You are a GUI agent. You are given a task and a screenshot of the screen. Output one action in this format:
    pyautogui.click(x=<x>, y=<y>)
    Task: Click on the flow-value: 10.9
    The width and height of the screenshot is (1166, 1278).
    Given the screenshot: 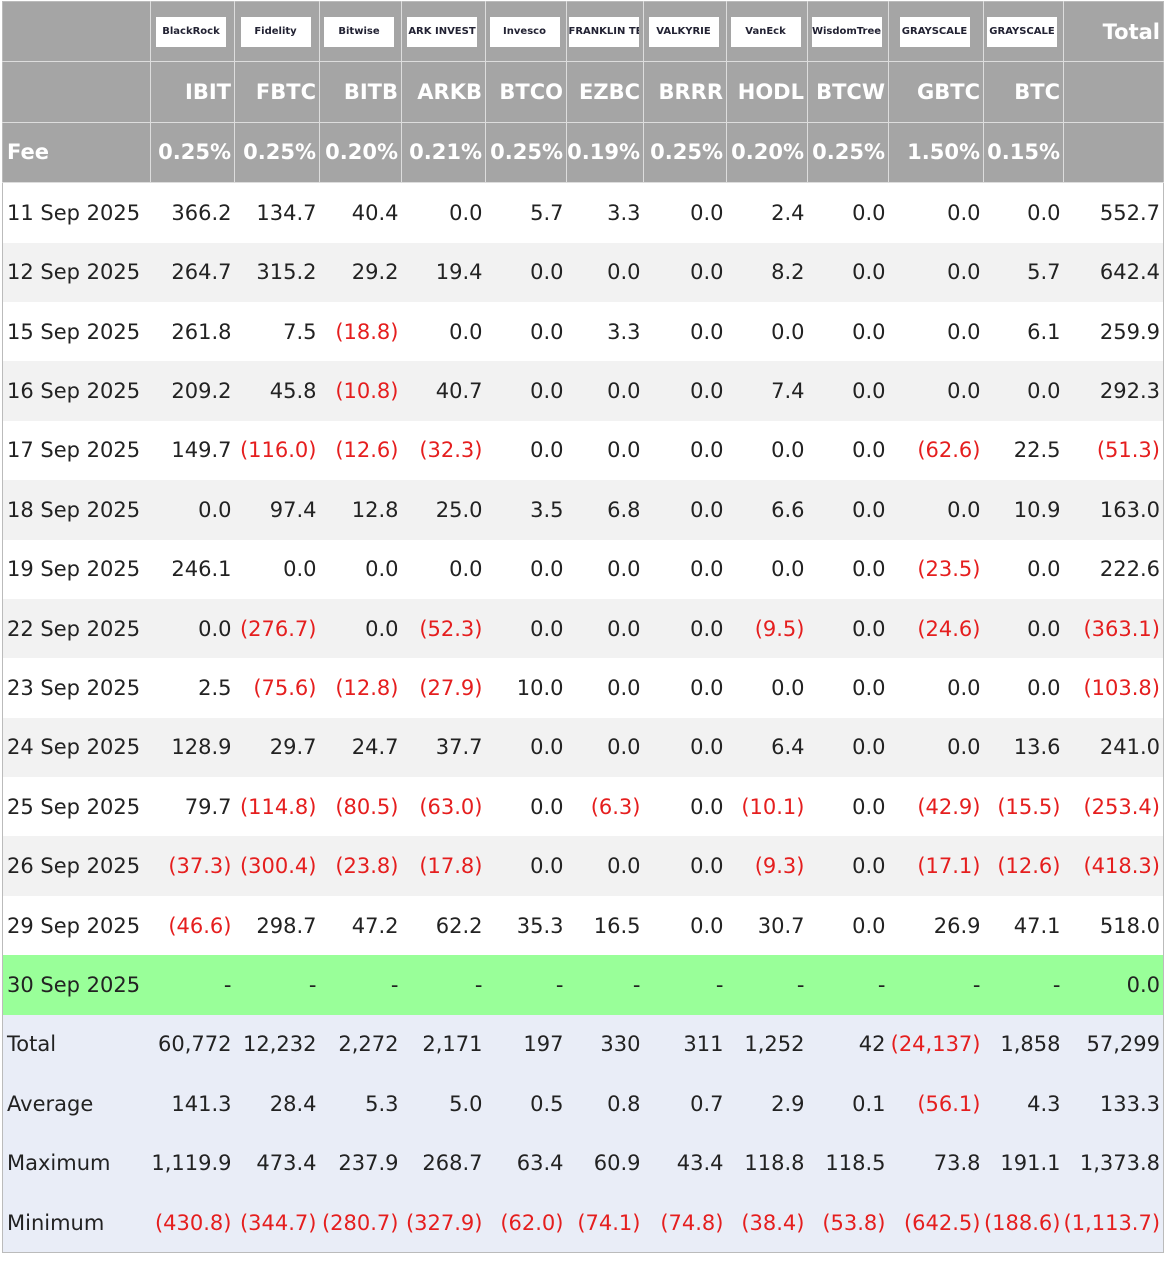 What is the action you would take?
    pyautogui.click(x=1023, y=510)
    